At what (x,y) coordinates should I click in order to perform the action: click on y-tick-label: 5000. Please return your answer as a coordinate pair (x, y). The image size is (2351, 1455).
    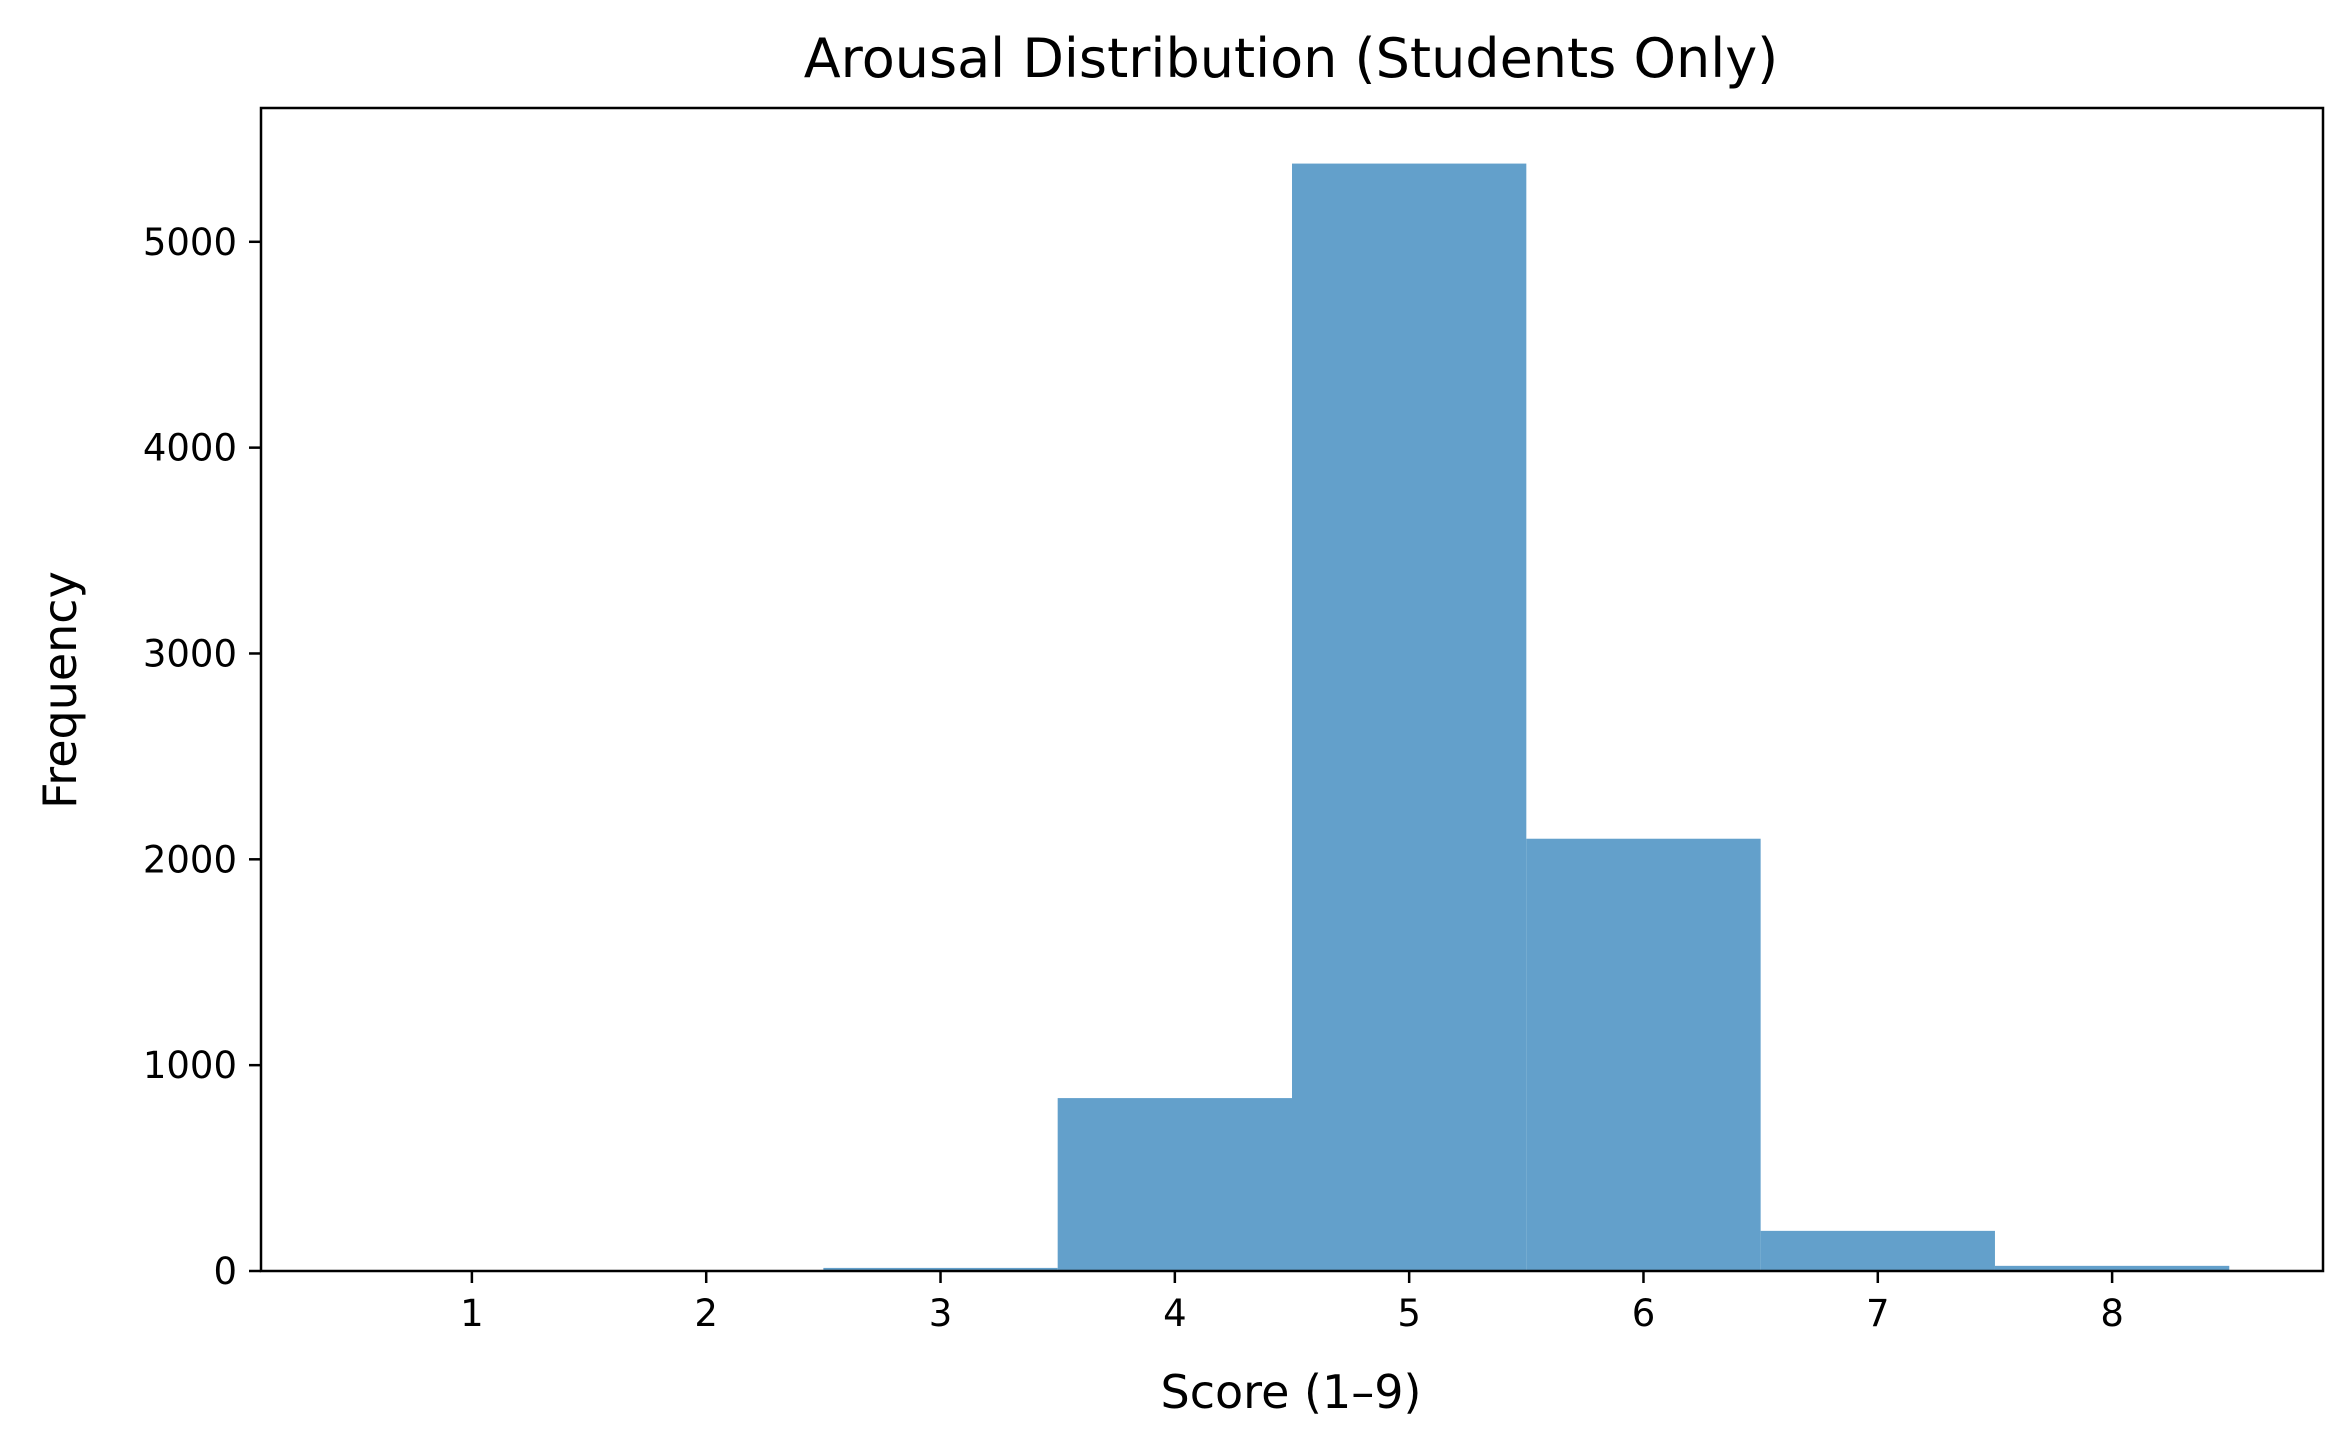
    Looking at the image, I should click on (190, 242).